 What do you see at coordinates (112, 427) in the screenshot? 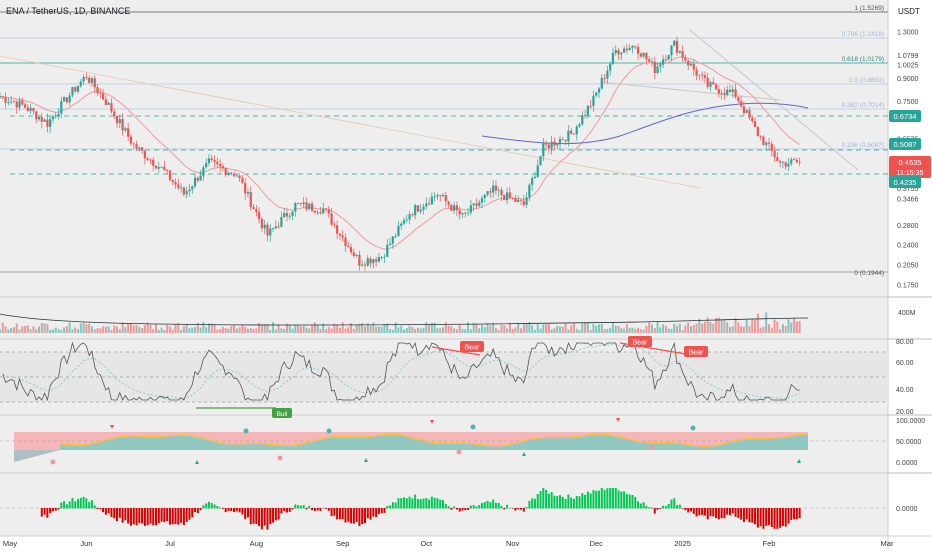
I see `down-triangle-marker` at bounding box center [112, 427].